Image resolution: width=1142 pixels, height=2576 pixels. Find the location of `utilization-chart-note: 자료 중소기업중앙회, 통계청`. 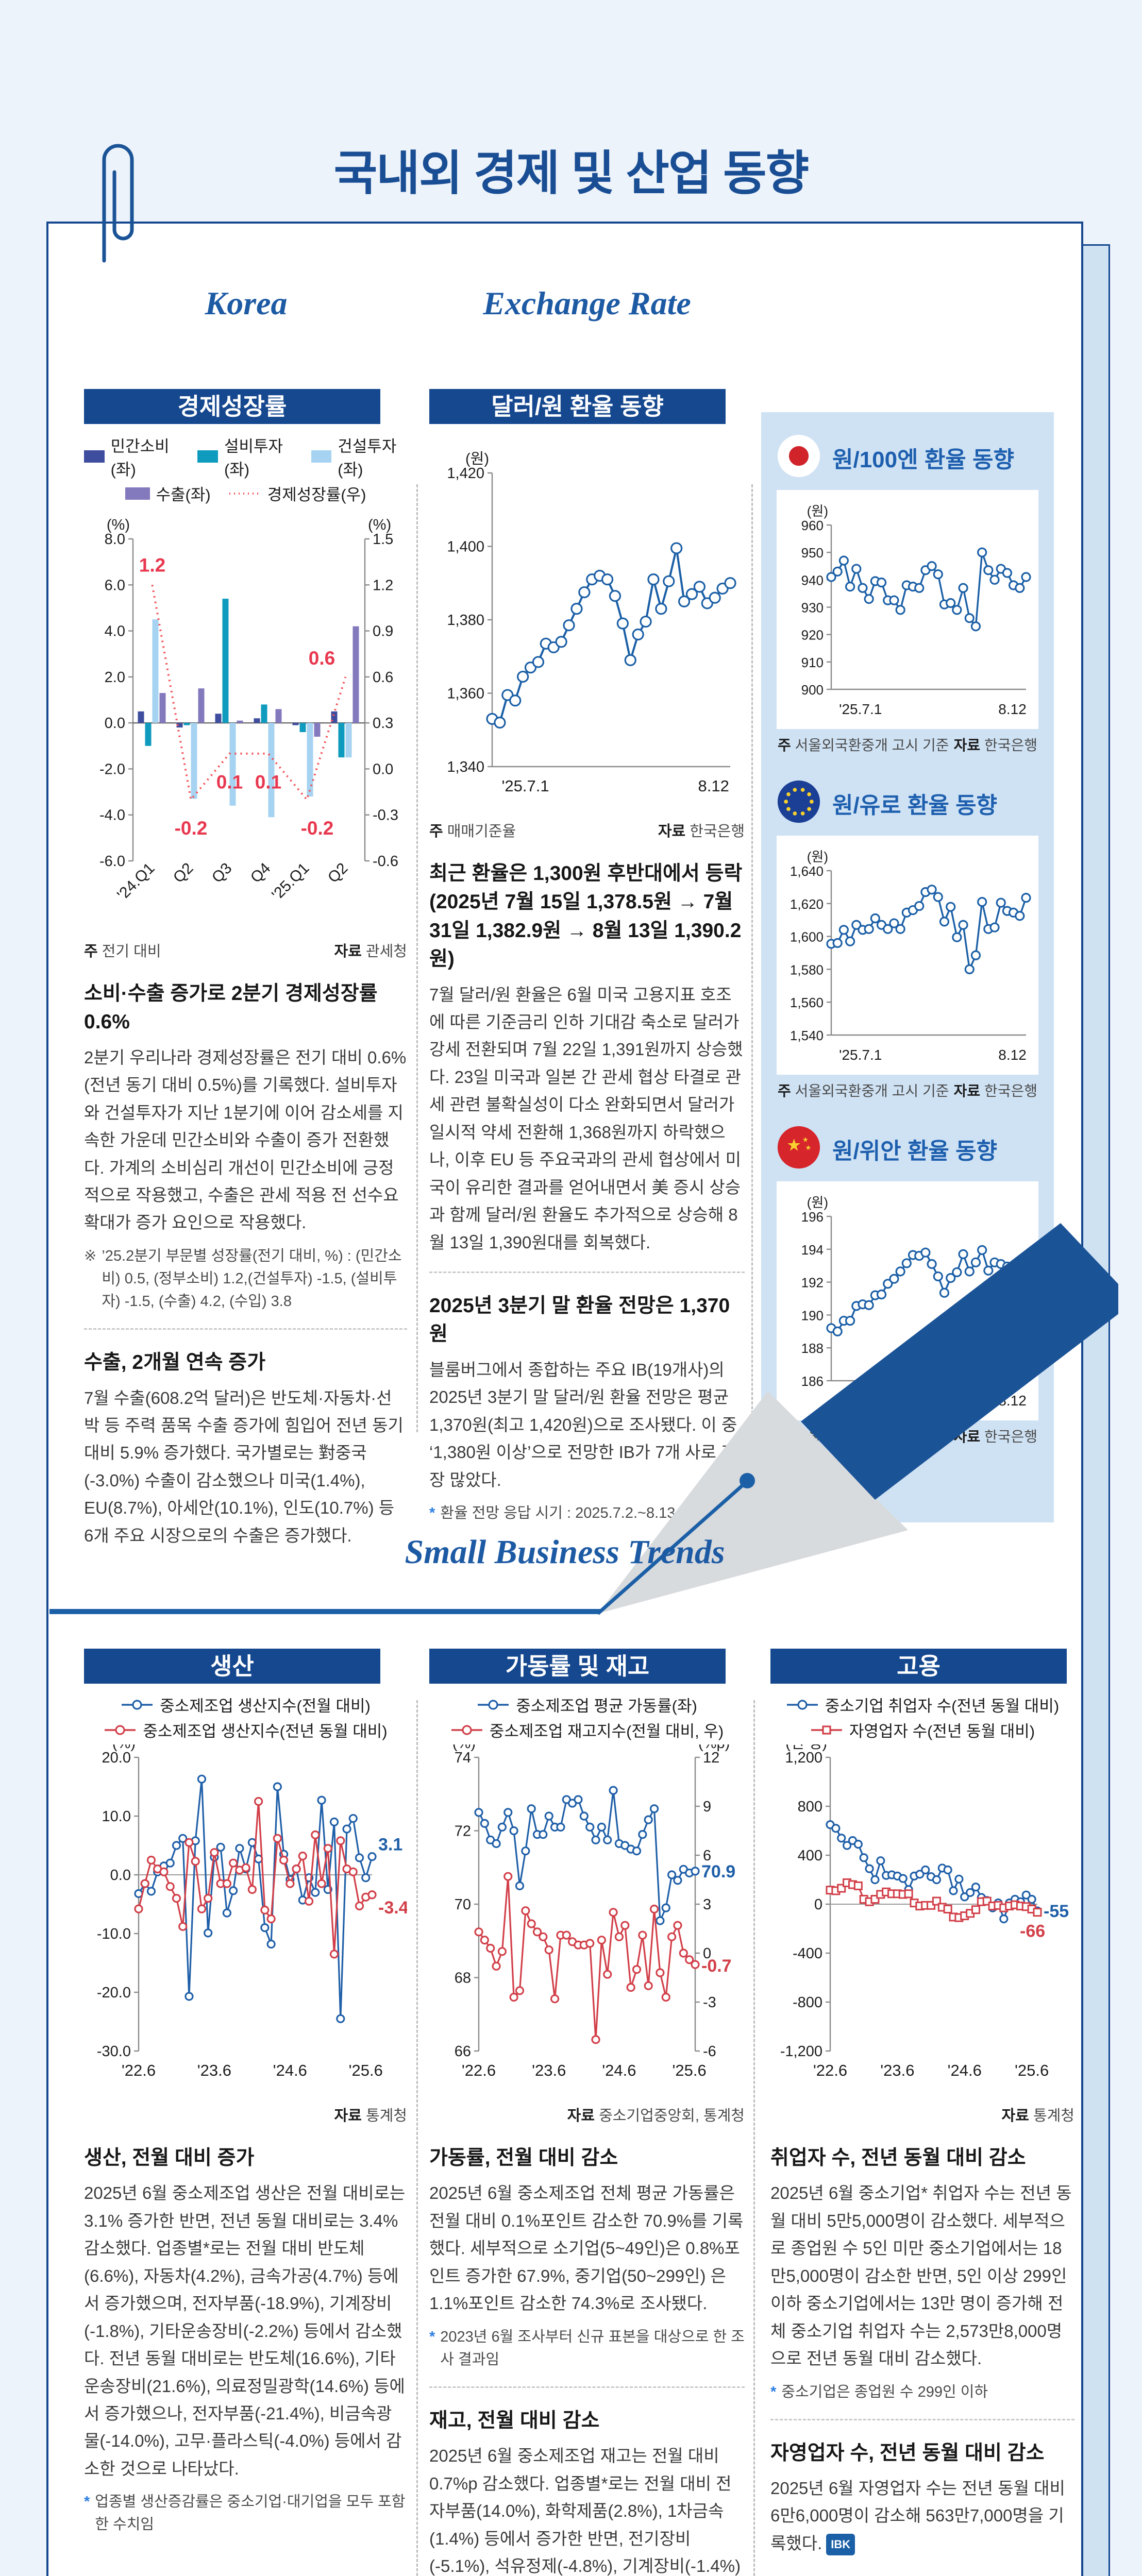

utilization-chart-note: 자료 중소기업중앙회, 통계청 is located at coordinates (656, 2116).